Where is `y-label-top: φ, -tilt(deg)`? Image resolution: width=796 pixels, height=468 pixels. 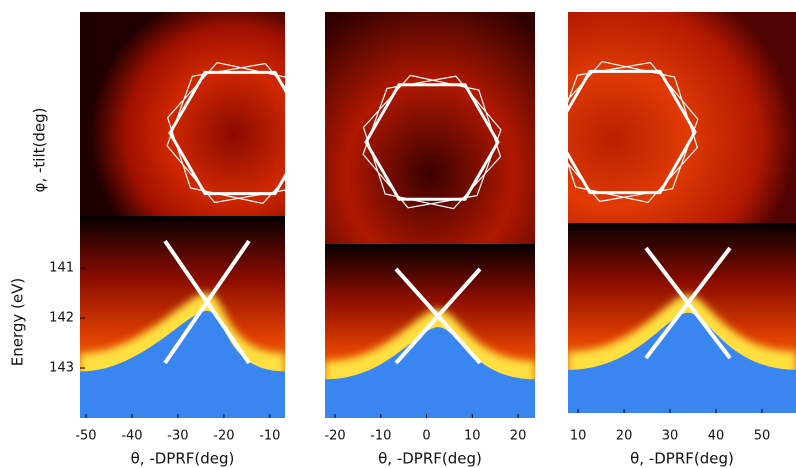 y-label-top: φ, -tilt(deg) is located at coordinates (40, 150).